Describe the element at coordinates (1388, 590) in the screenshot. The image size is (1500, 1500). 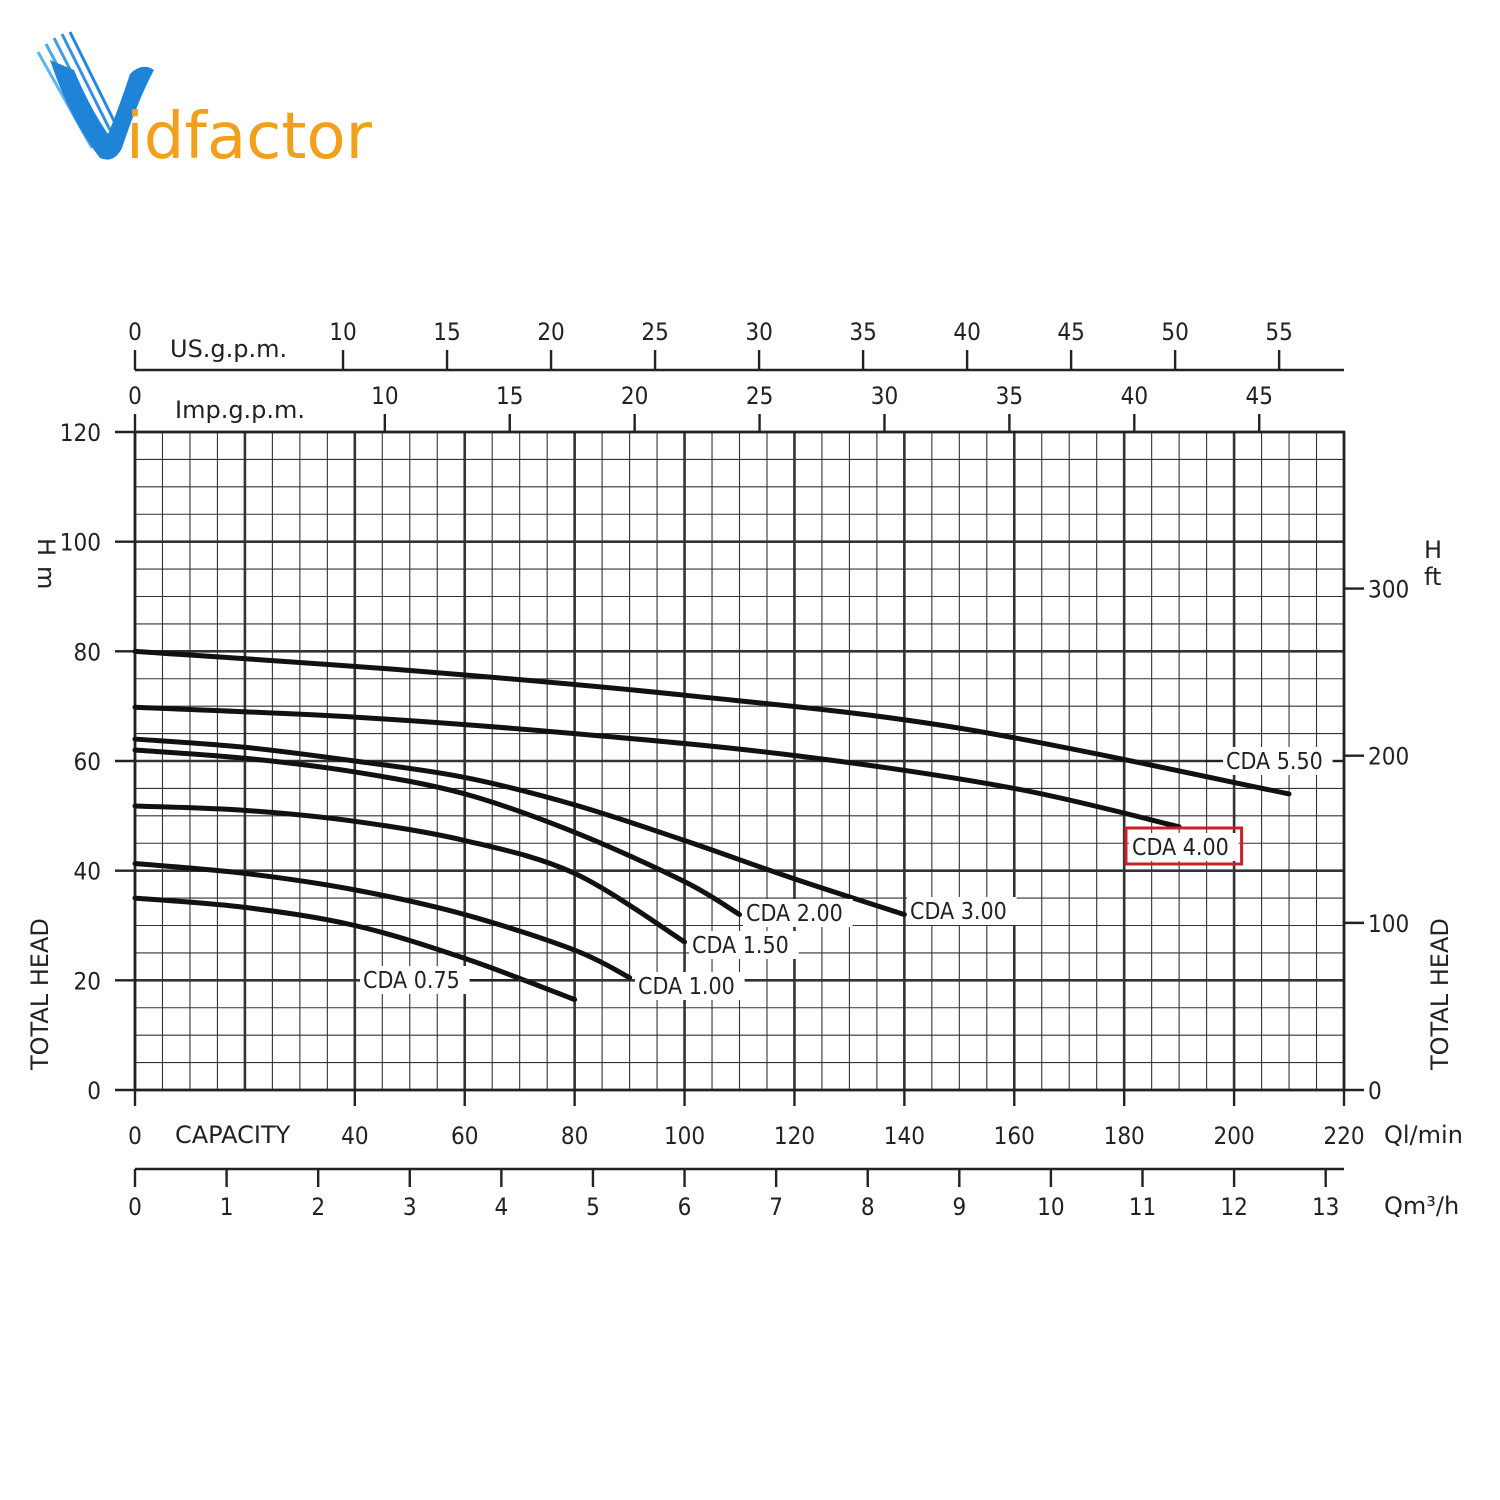
I see `ft-tick-label: 300` at that location.